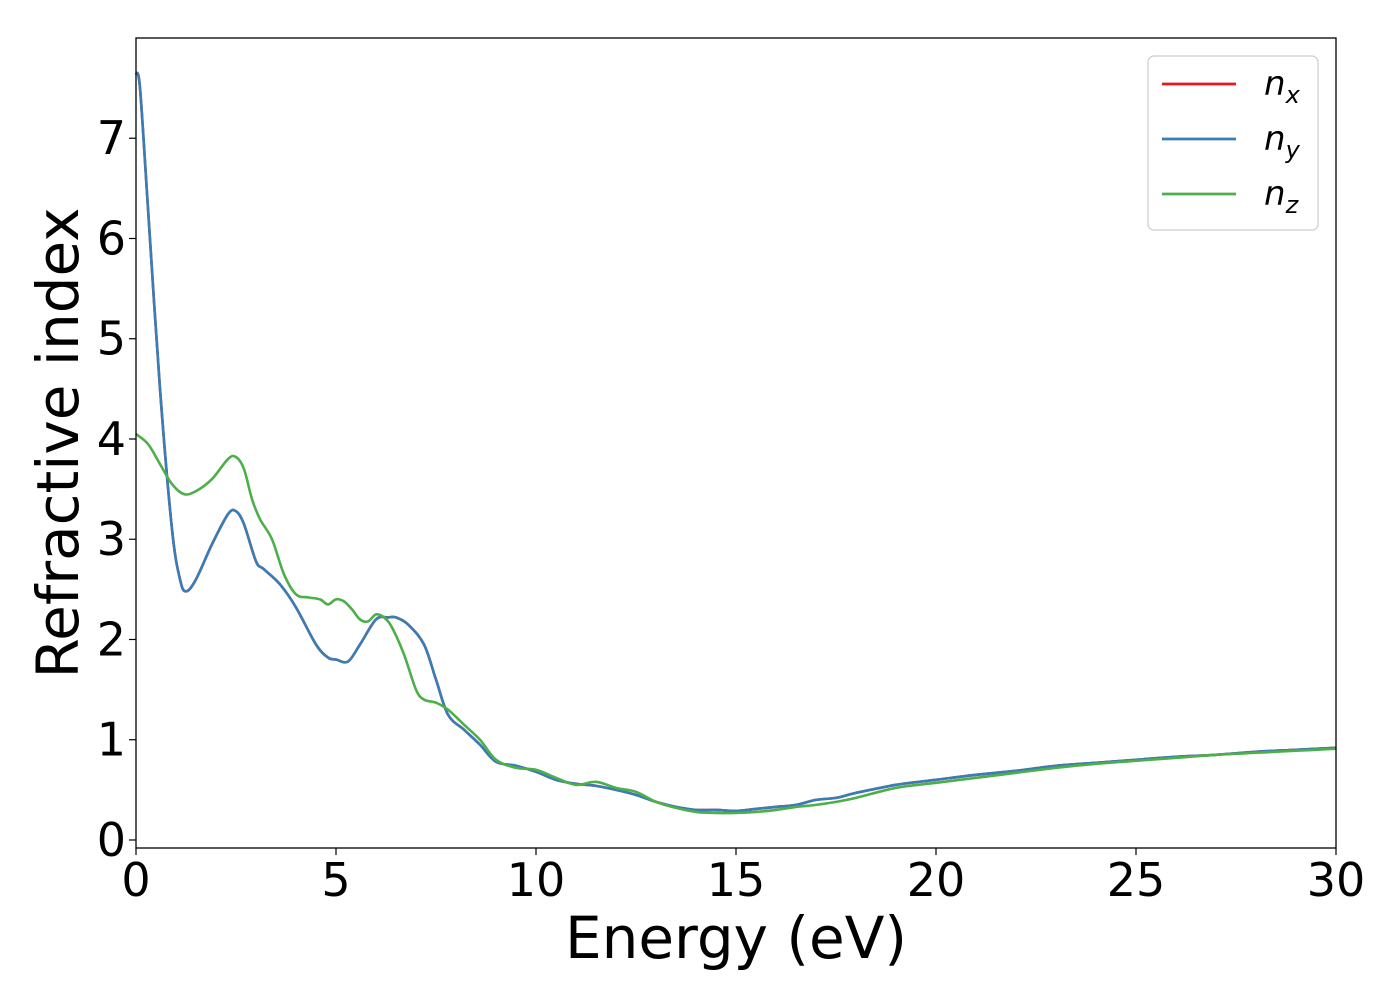  What do you see at coordinates (736, 938) in the screenshot?
I see `x-axis-title: Energy (eV)` at bounding box center [736, 938].